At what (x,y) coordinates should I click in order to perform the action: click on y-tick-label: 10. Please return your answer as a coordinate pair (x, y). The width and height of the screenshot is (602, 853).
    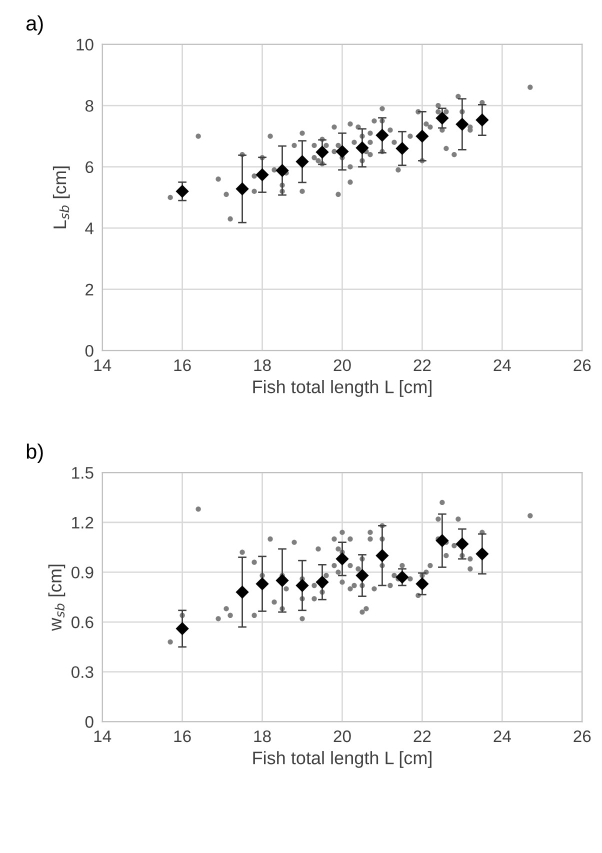
    Looking at the image, I should click on (85, 44).